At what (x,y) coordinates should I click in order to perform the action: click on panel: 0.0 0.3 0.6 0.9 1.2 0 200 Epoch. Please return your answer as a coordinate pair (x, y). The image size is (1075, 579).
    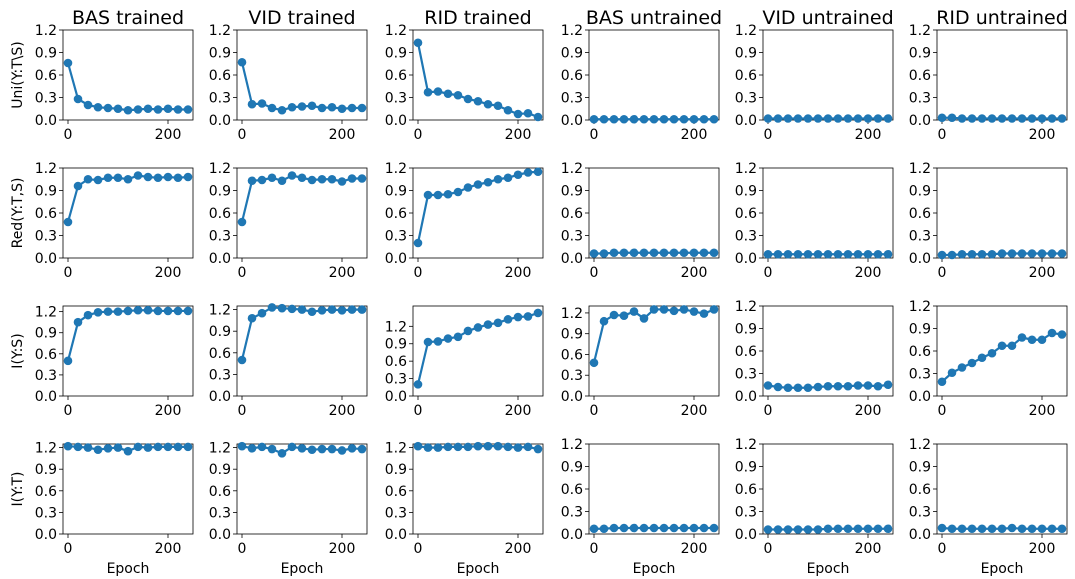
    Looking at the image, I should click on (288, 509).